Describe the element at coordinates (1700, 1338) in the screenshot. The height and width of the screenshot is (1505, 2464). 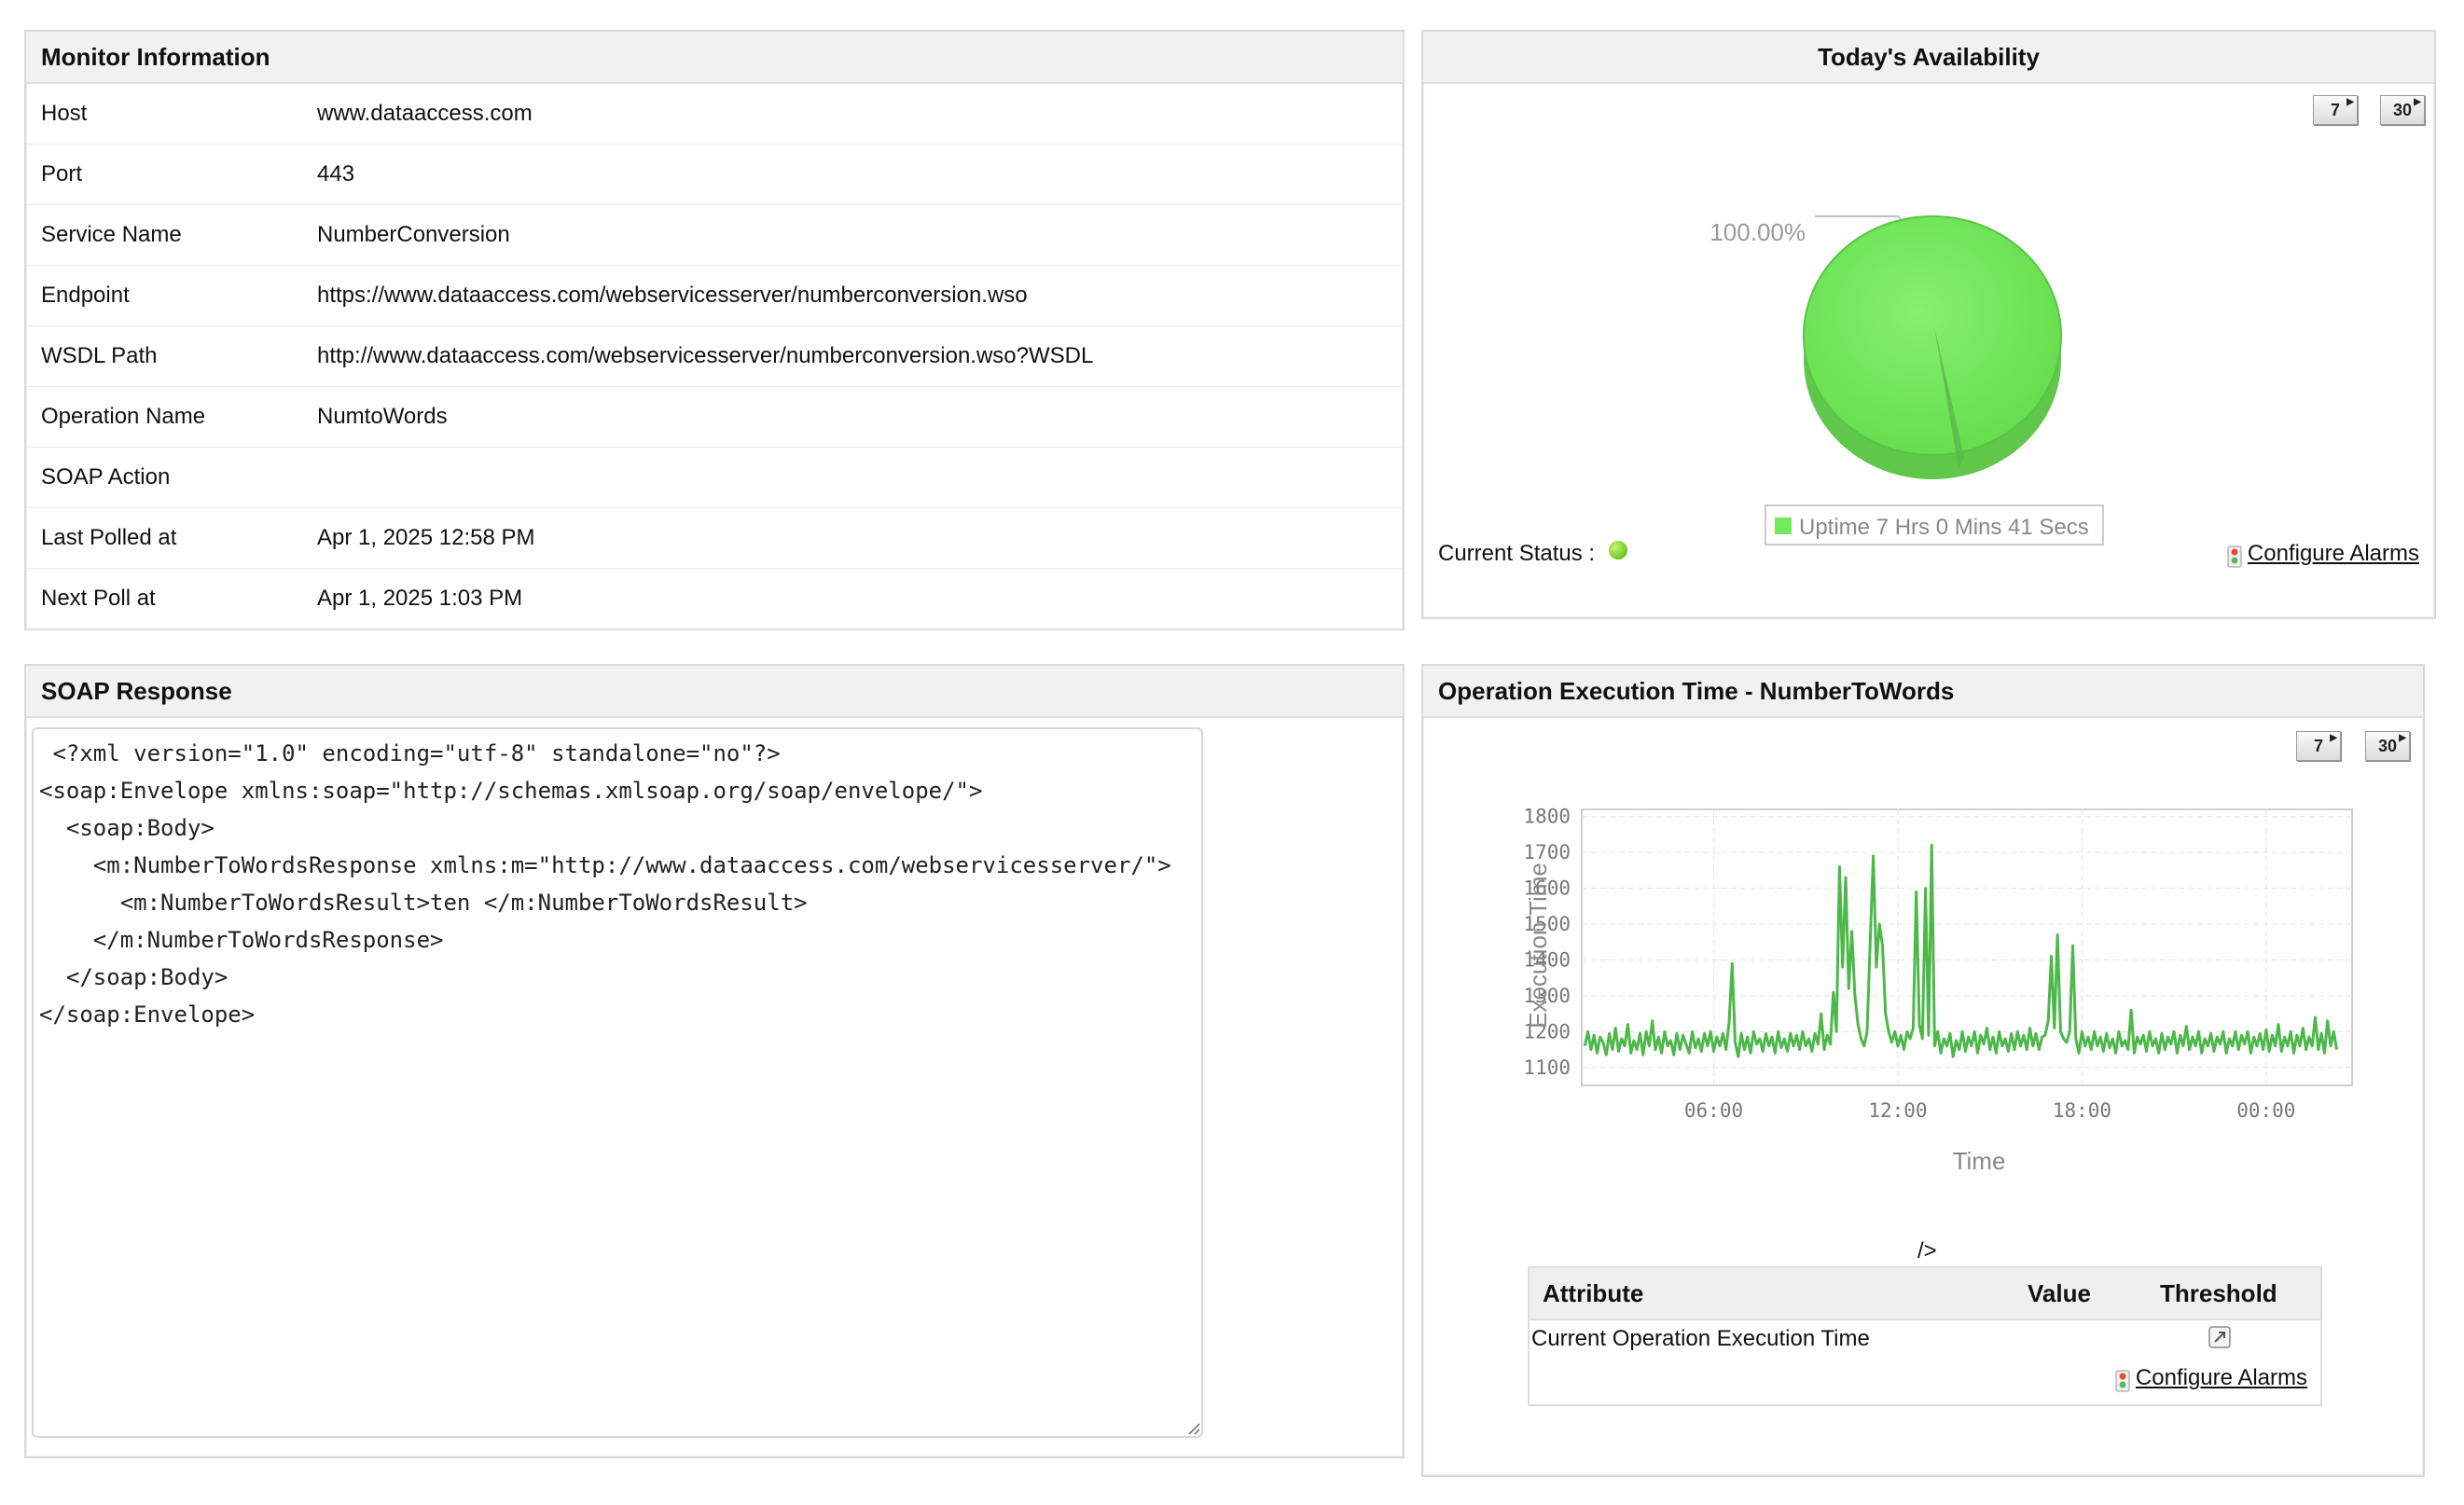
I see `attribute-name-cell: Current Operation Execution Time` at that location.